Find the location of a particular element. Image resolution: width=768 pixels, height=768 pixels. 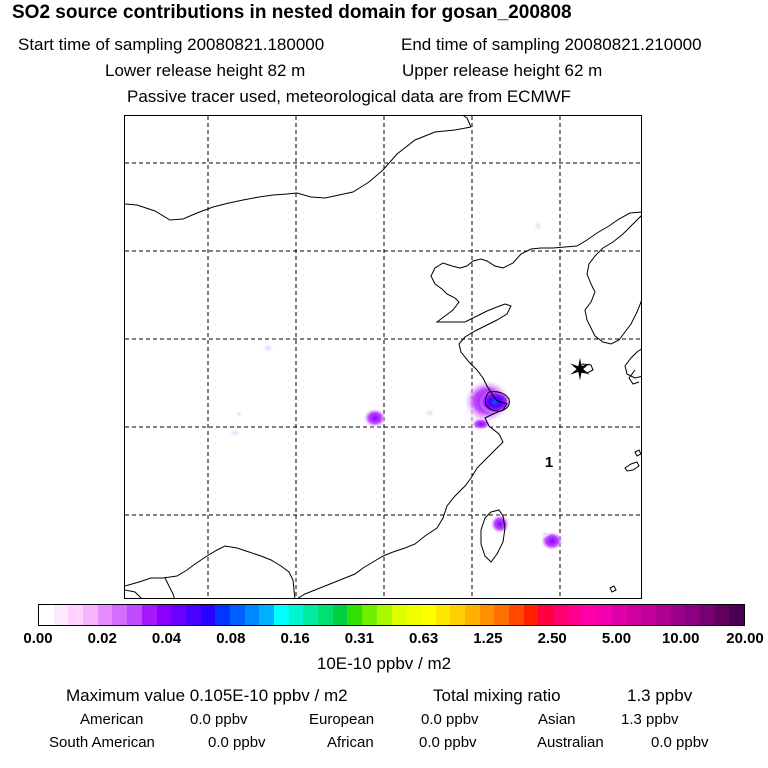

region-name: American is located at coordinates (112, 719).